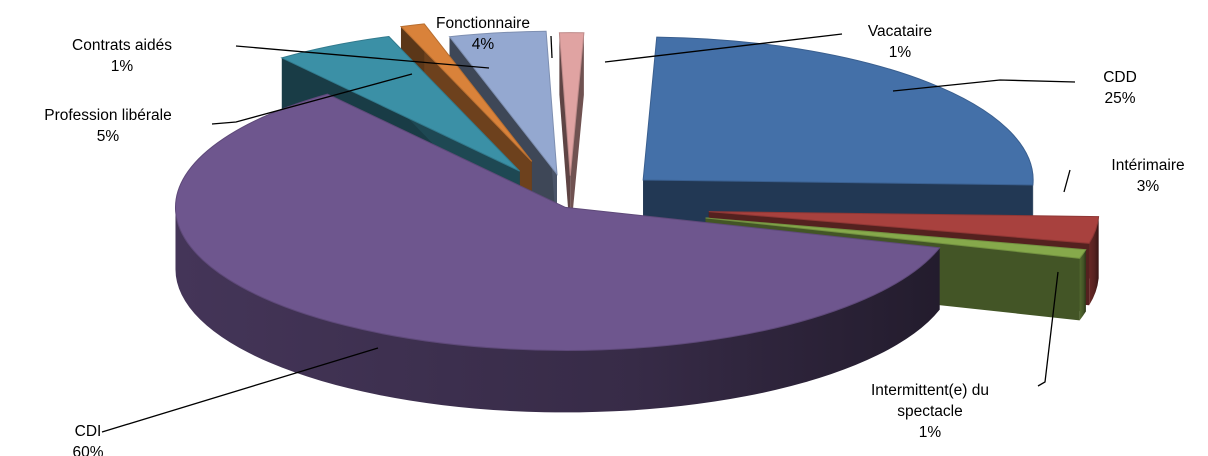 Image resolution: width=1208 pixels, height=456 pixels. I want to click on slice-label-1: Intérimaire 3%, so click(1147, 176).